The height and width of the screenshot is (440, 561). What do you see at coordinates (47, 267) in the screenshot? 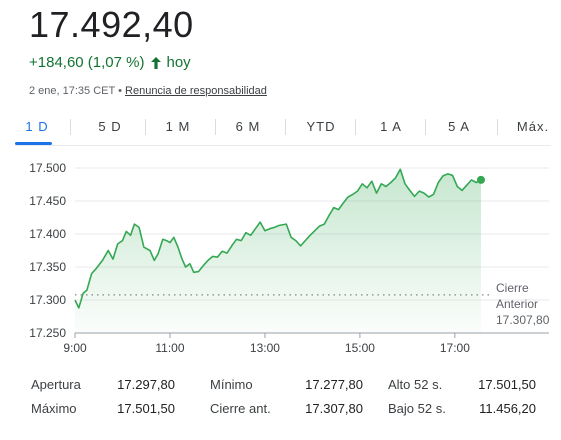
I see `y-tick-label: 17.350` at bounding box center [47, 267].